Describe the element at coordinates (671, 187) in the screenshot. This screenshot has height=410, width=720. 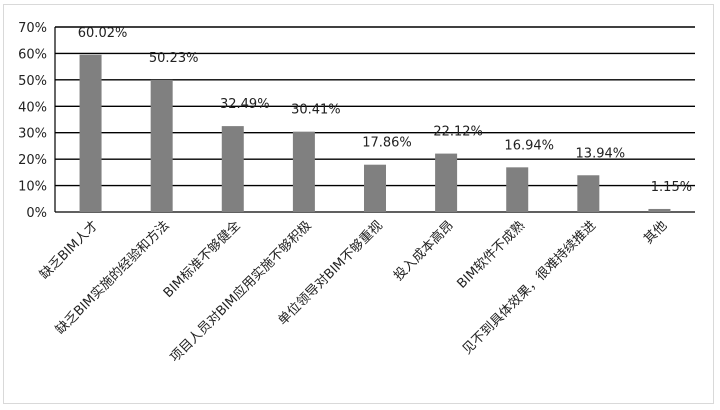
I see `data-label: 1.15%` at that location.